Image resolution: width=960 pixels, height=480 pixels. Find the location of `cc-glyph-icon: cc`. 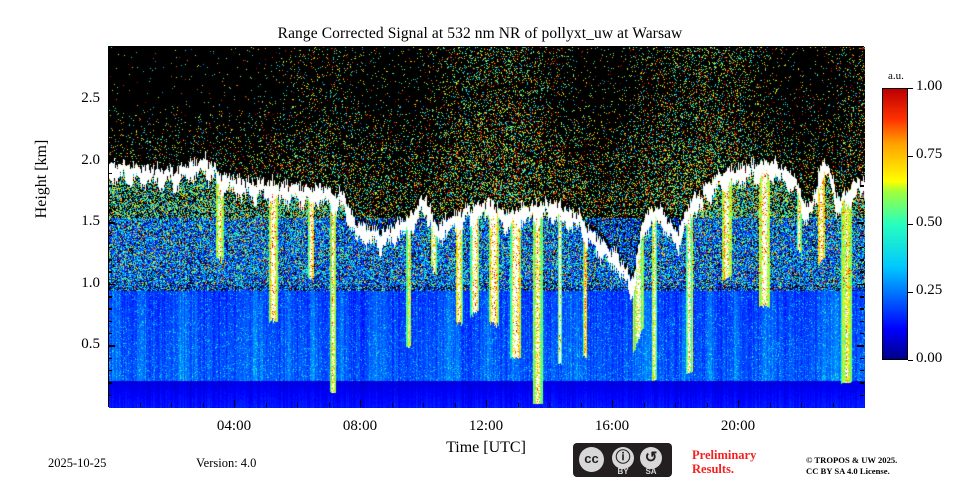

cc-glyph-icon: cc is located at coordinates (591, 458).